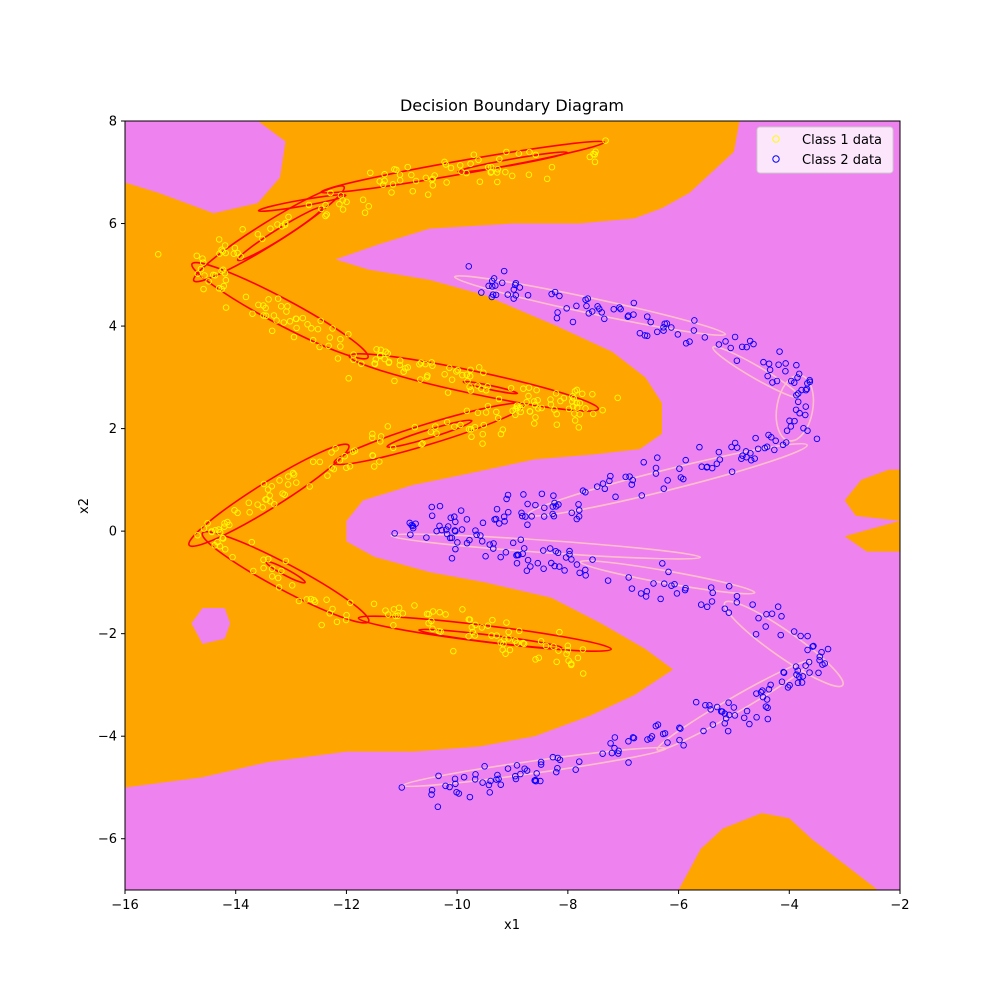 The height and width of the screenshot is (1000, 1000). What do you see at coordinates (113, 429) in the screenshot?
I see `y-tick-label: 2` at bounding box center [113, 429].